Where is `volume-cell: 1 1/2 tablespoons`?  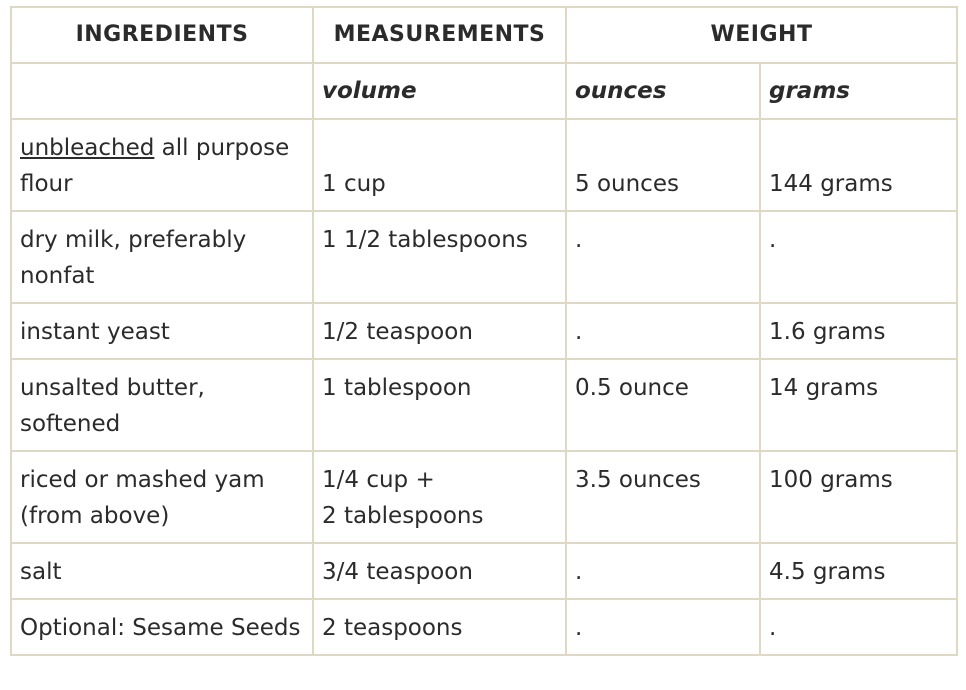 volume-cell: 1 1/2 tablespoons is located at coordinates (439, 257).